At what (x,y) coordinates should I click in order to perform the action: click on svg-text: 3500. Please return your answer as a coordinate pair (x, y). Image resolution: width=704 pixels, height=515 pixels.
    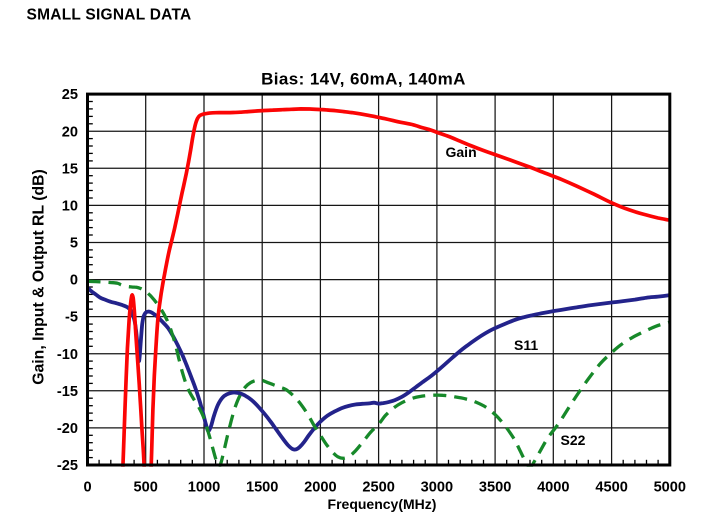
    Looking at the image, I should click on (495, 488).